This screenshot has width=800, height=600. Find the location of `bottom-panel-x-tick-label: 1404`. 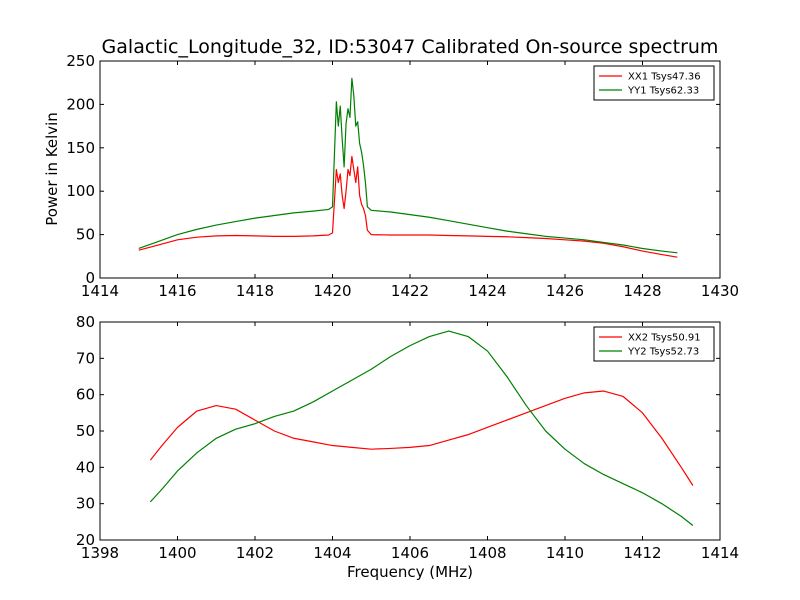

bottom-panel-x-tick-label: 1404 is located at coordinates (332, 553).